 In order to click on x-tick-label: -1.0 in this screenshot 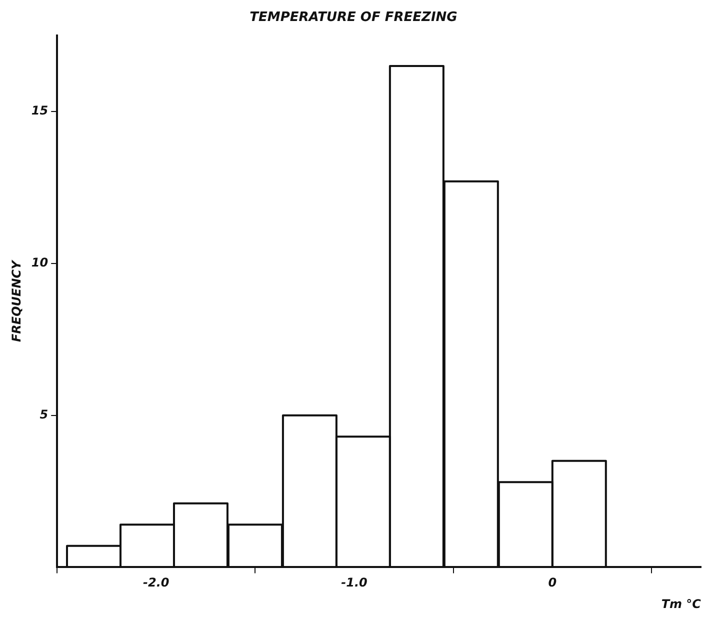, I will do `click(354, 583)`.